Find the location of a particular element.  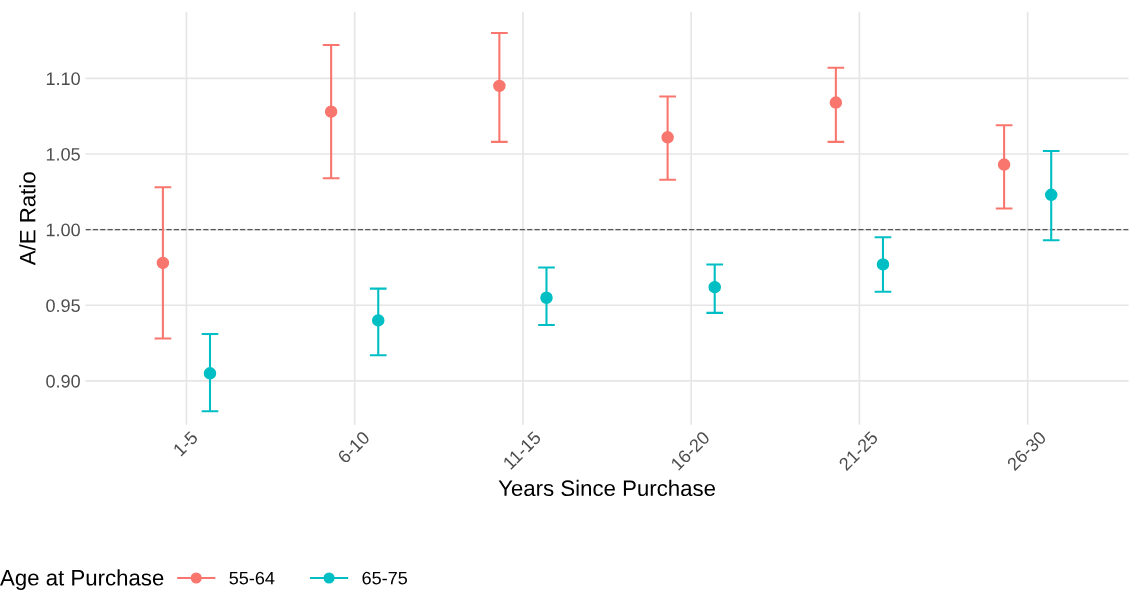

y-axis-title: A/E Ratio is located at coordinates (27, 219).